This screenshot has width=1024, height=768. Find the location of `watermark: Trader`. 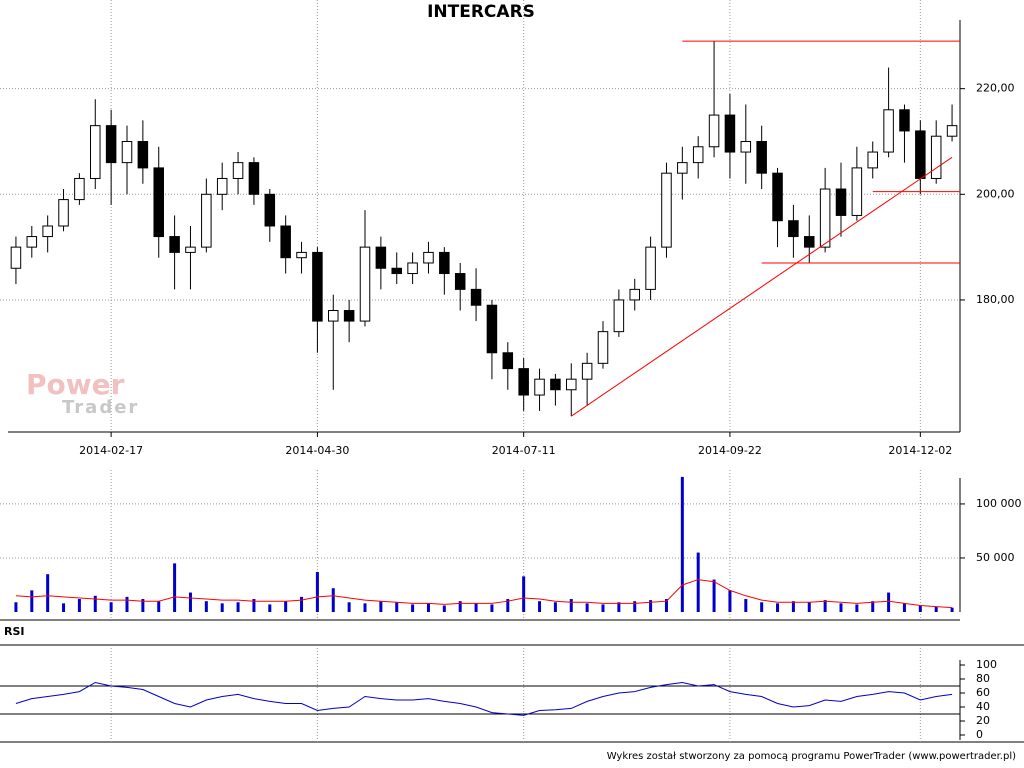

watermark: Trader is located at coordinates (100, 407).